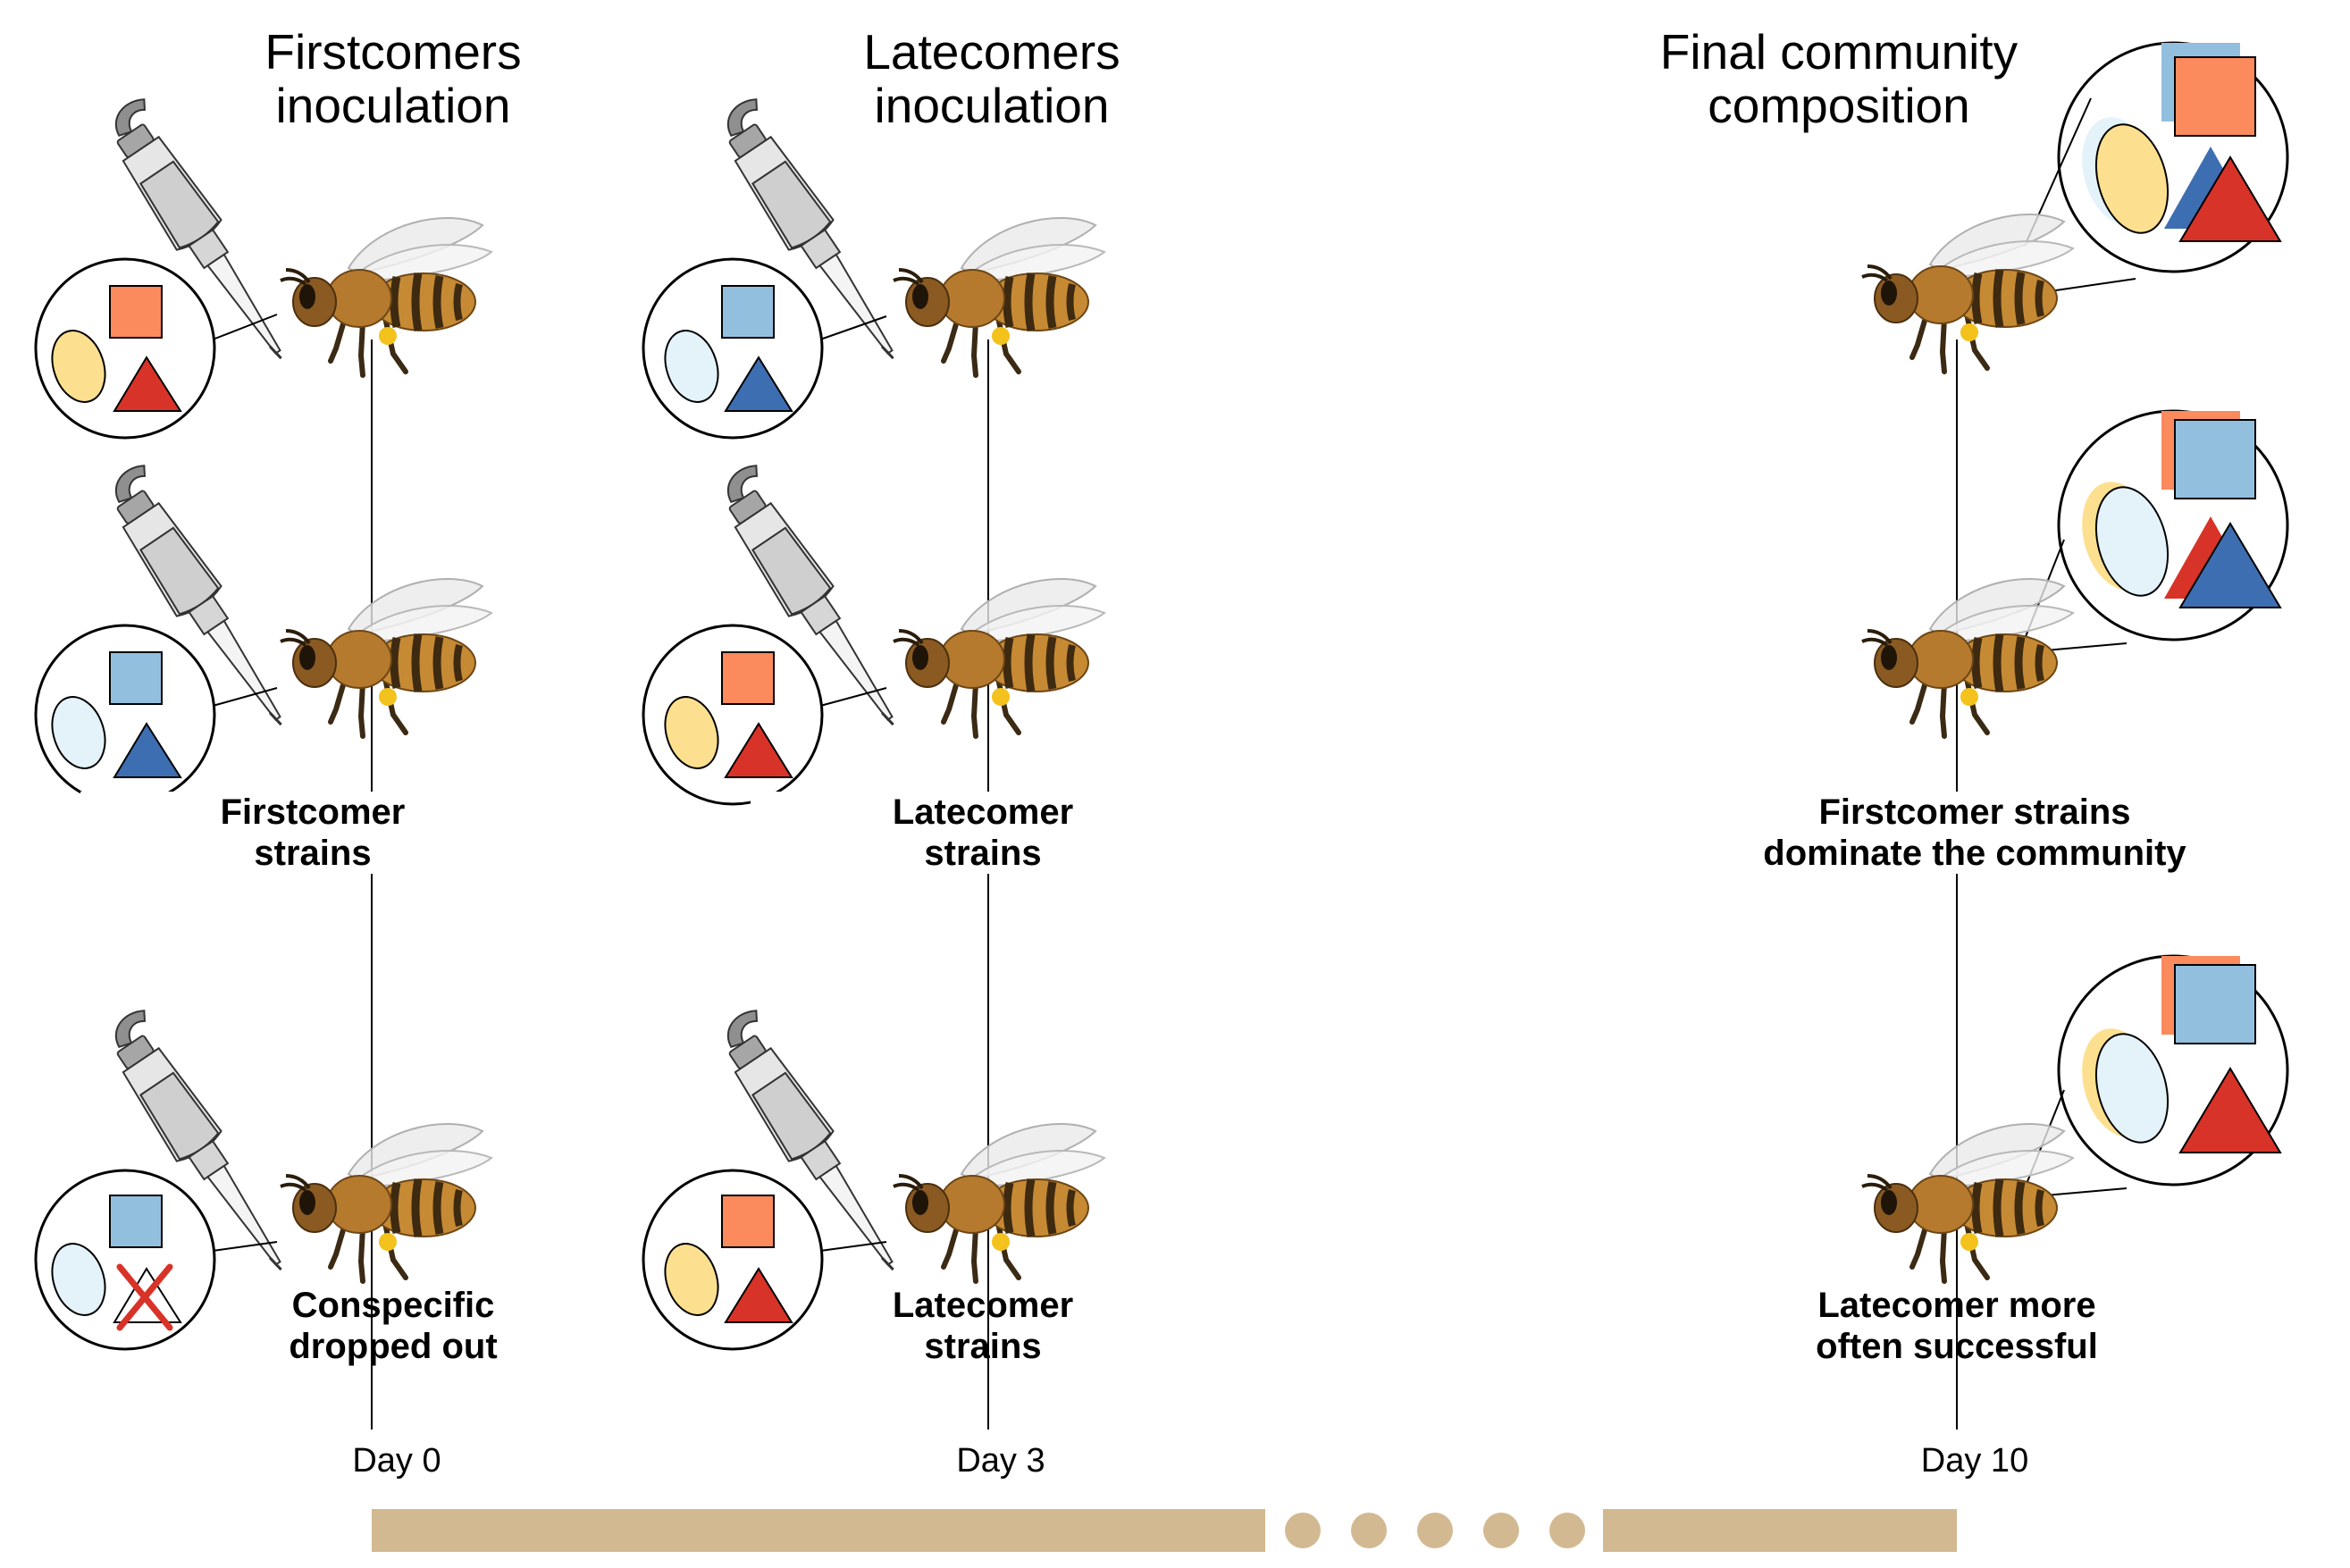 This screenshot has height=1568, width=2350. Describe the element at coordinates (1838, 78) in the screenshot. I see `header-final: Final community composition` at that location.